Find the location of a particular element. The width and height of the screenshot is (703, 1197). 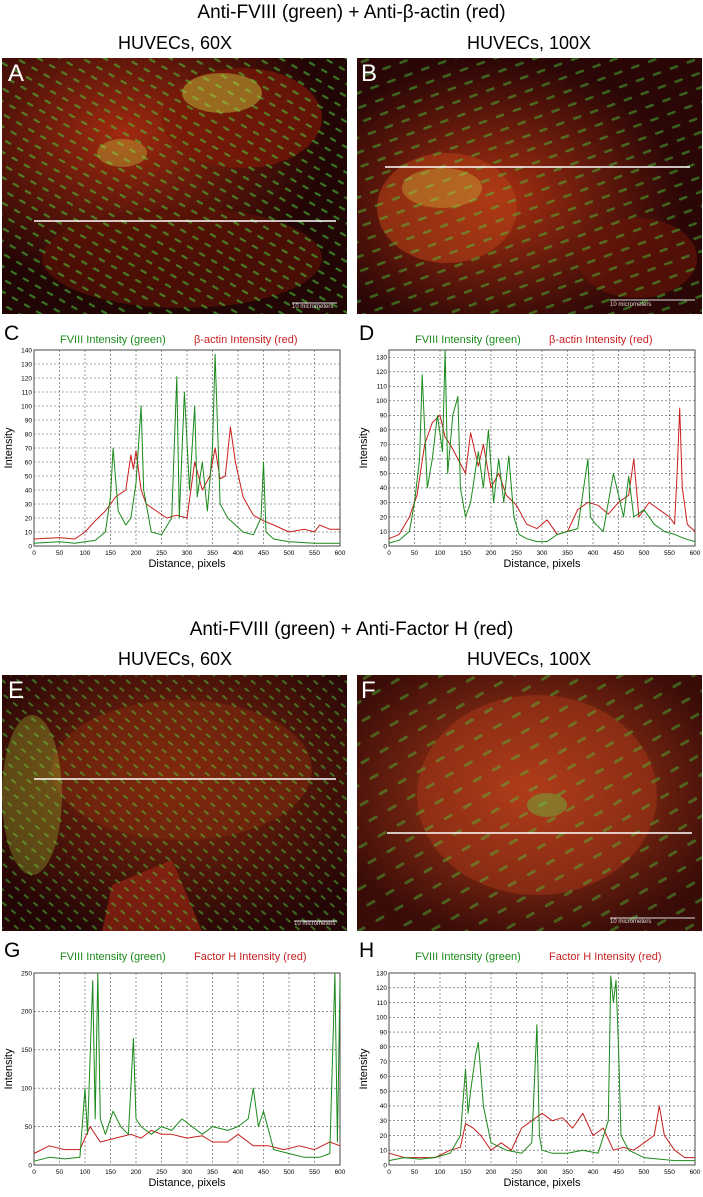

section-1-right-column-title: HUVECs, 100X is located at coordinates (529, 43).